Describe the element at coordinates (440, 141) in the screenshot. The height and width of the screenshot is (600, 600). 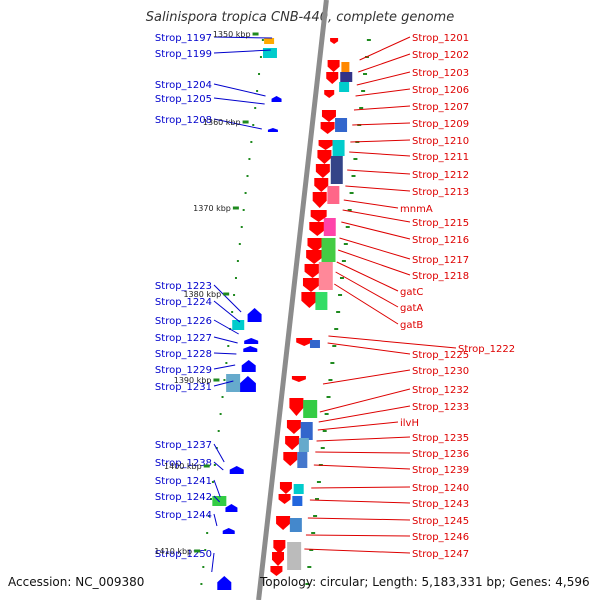
I see `right-gene-label: Strop_1210` at that location.